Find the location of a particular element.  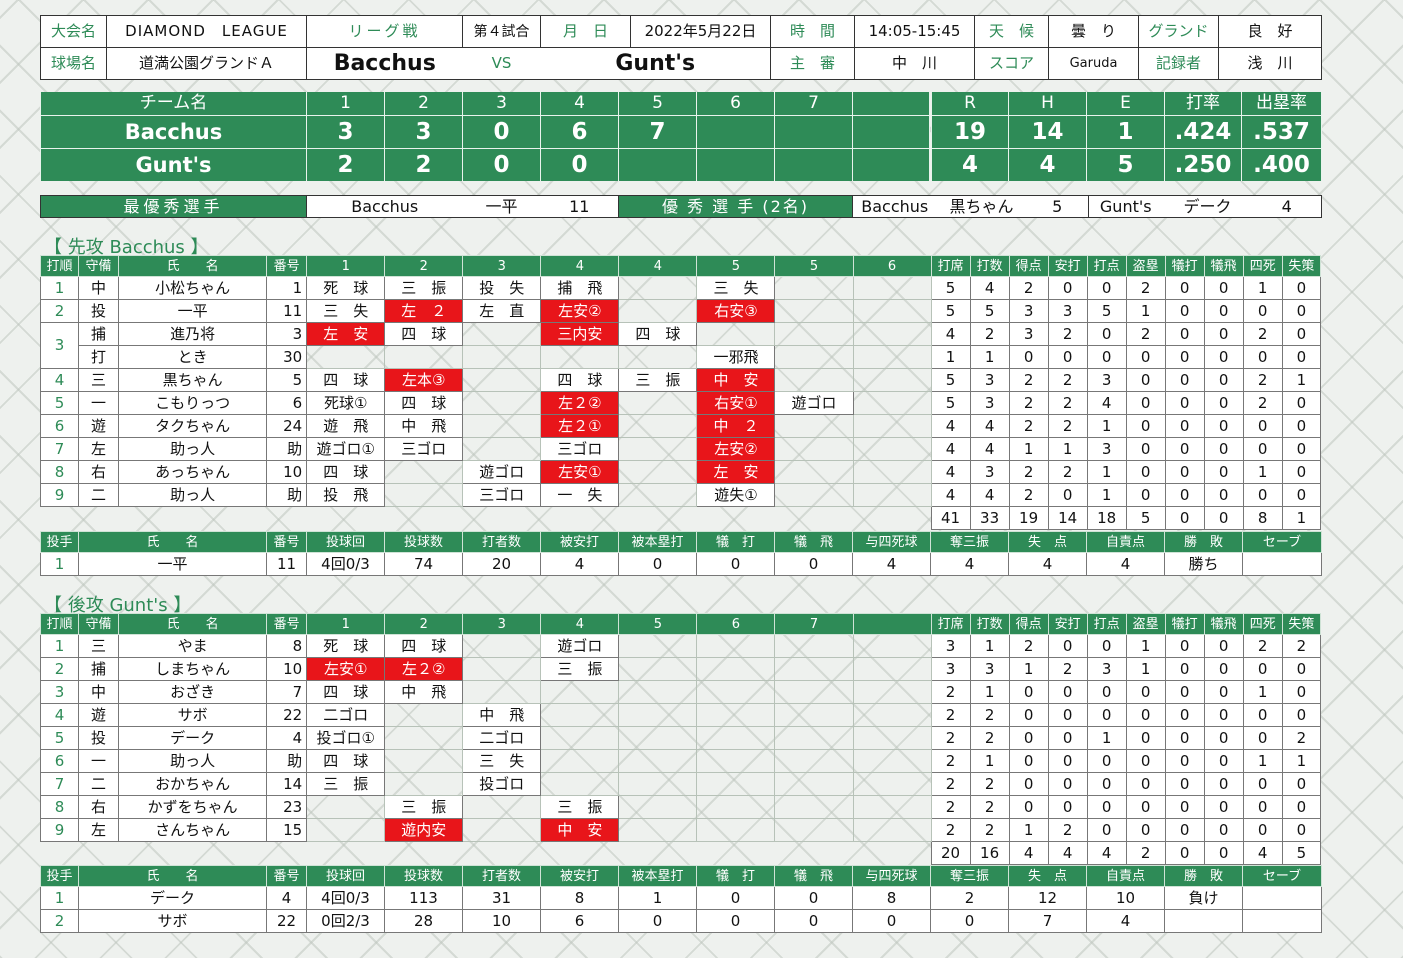

at-bat-result: 三 失 is located at coordinates (736, 288).